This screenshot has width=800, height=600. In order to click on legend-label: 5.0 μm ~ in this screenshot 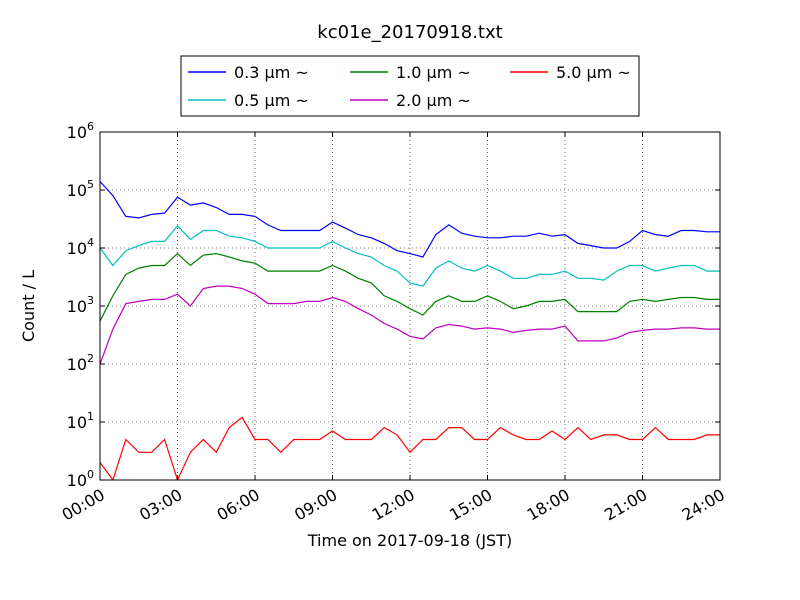, I will do `click(593, 72)`.